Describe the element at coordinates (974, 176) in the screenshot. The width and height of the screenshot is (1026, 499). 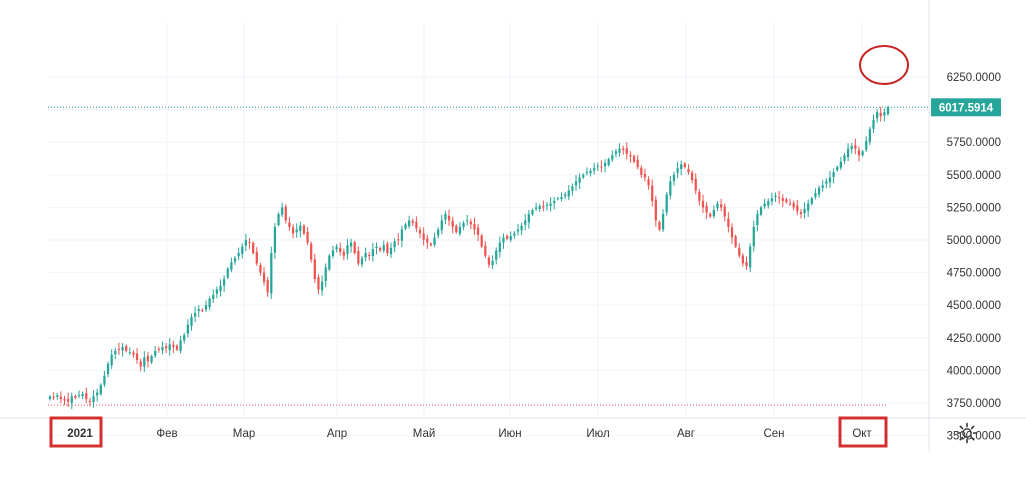
I see `y-tick-label: 5500.0000` at that location.